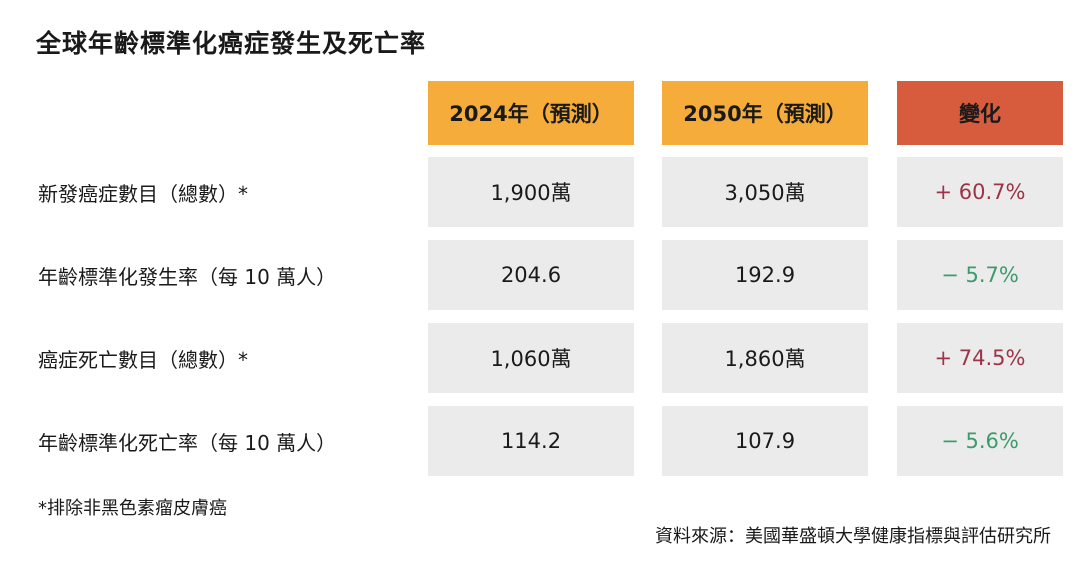 The image size is (1089, 575). Describe the element at coordinates (853, 536) in the screenshot. I see `source-credit: 資料來源：美國華盛頓大學健康指標與評估研究所` at that location.